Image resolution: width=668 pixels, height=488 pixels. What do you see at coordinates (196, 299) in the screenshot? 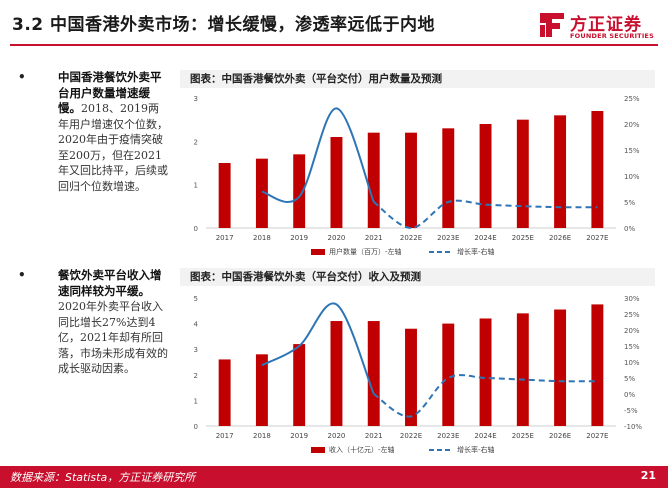
I see `y-left-tick-label: 5` at bounding box center [196, 299].